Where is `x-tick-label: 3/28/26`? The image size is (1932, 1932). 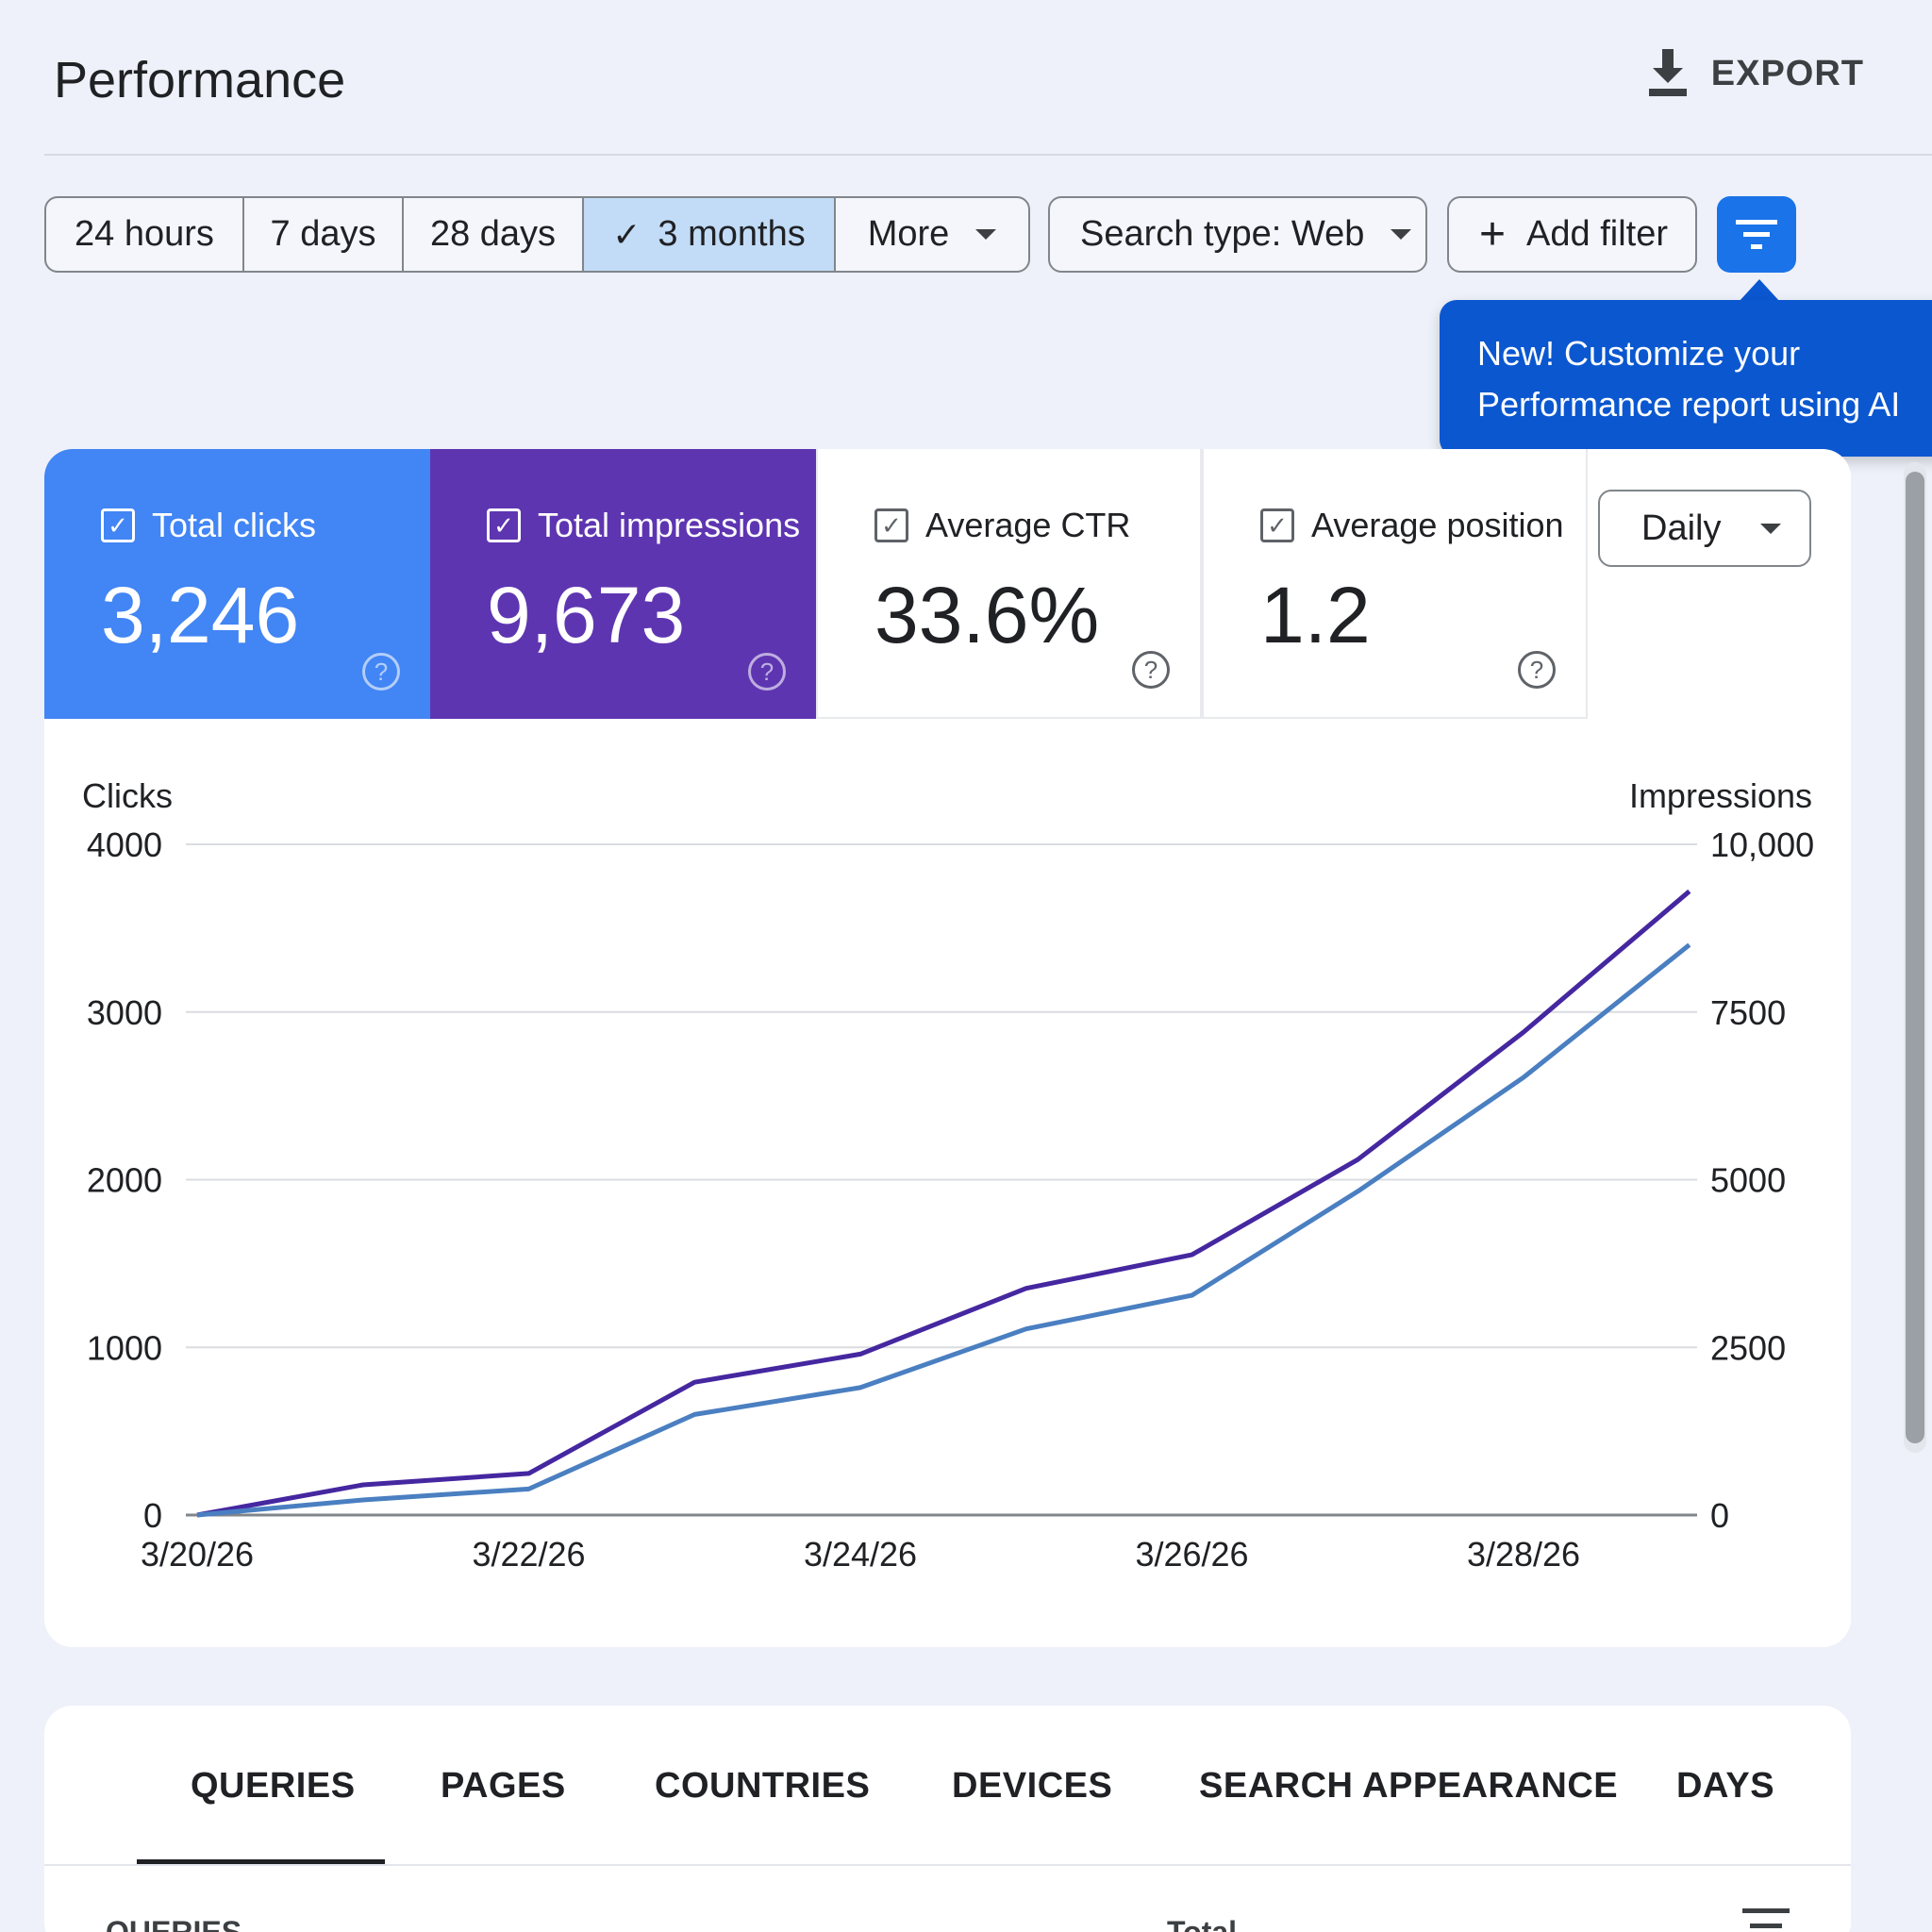 x-tick-label: 3/28/26 is located at coordinates (1523, 1554).